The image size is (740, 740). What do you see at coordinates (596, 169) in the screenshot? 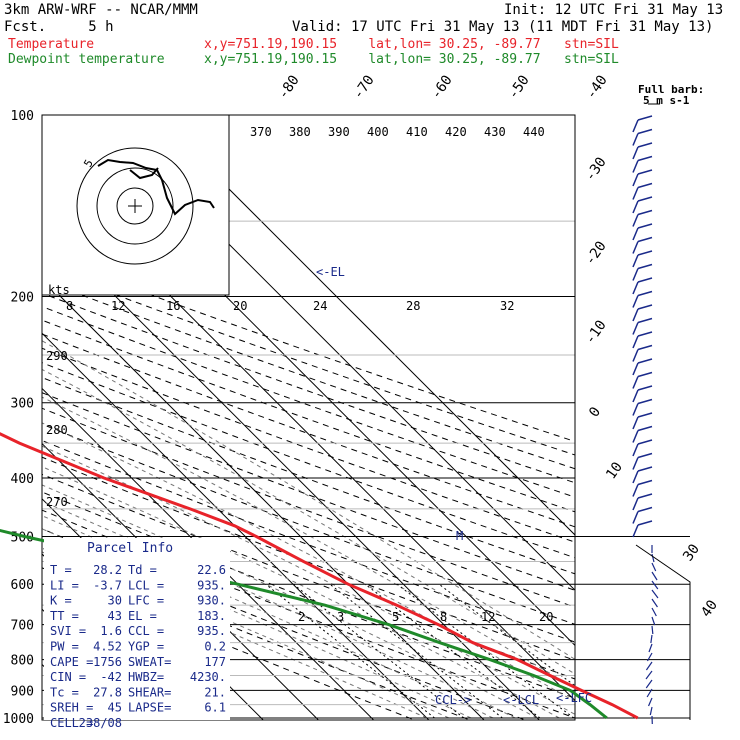
I see `isotherm-label-right: -30` at bounding box center [596, 169].